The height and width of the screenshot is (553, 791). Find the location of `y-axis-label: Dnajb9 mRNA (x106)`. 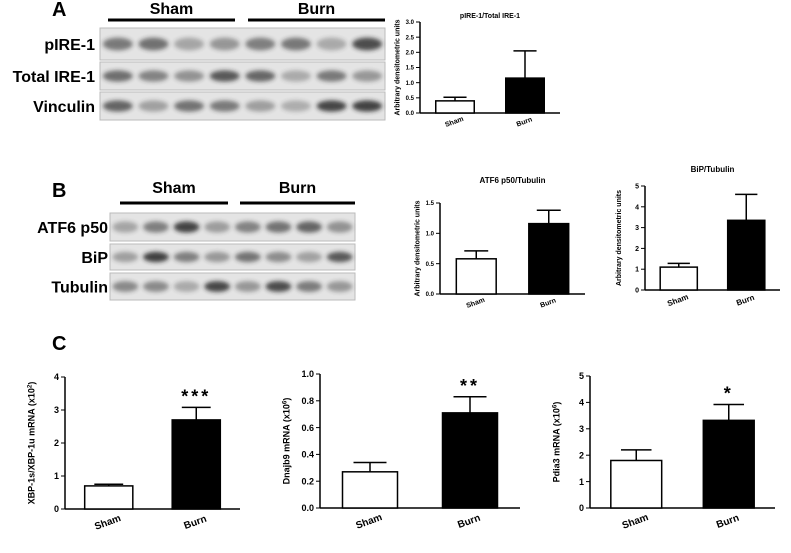

y-axis-label: Dnajb9 mRNA (x106) is located at coordinates (286, 441).